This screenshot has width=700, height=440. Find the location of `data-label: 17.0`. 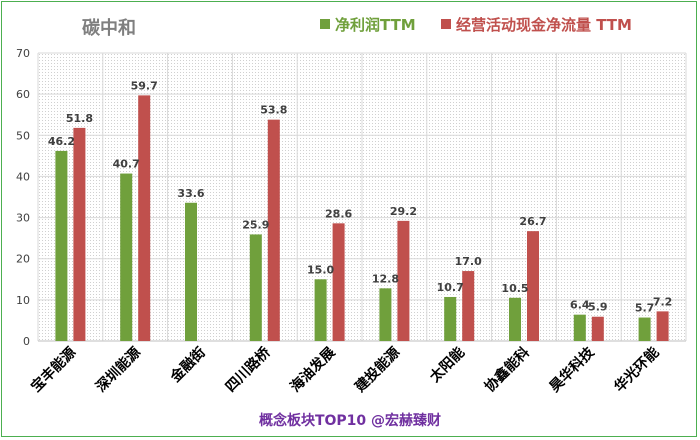

data-label: 17.0 is located at coordinates (468, 261).